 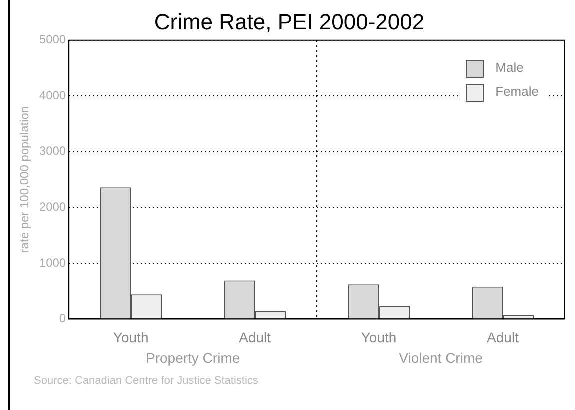 What do you see at coordinates (193, 358) in the screenshot?
I see `text: Property Crime` at bounding box center [193, 358].